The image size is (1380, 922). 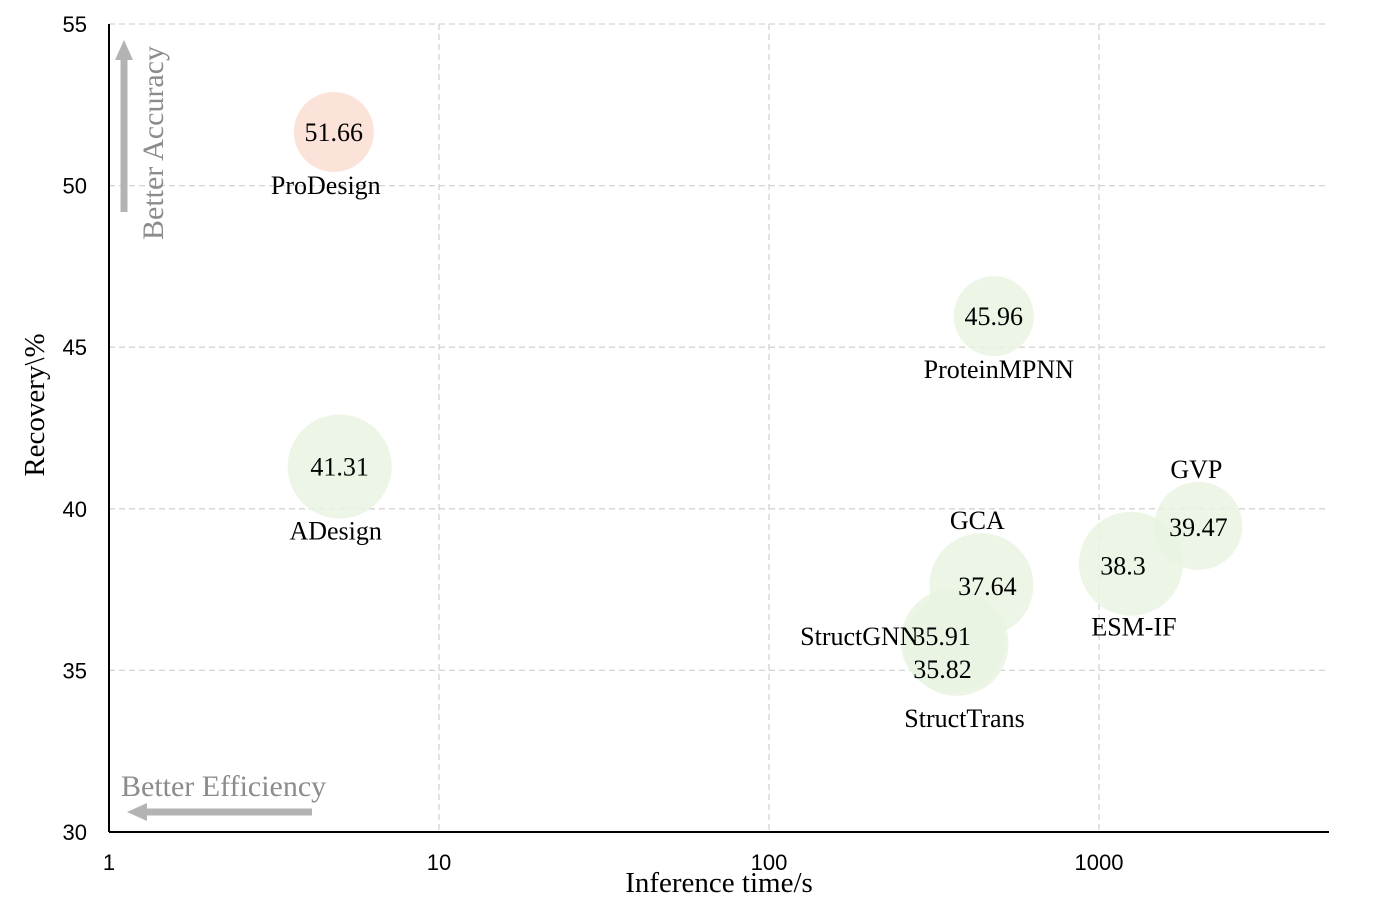 I want to click on value-label: 35.91, so click(x=941, y=636).